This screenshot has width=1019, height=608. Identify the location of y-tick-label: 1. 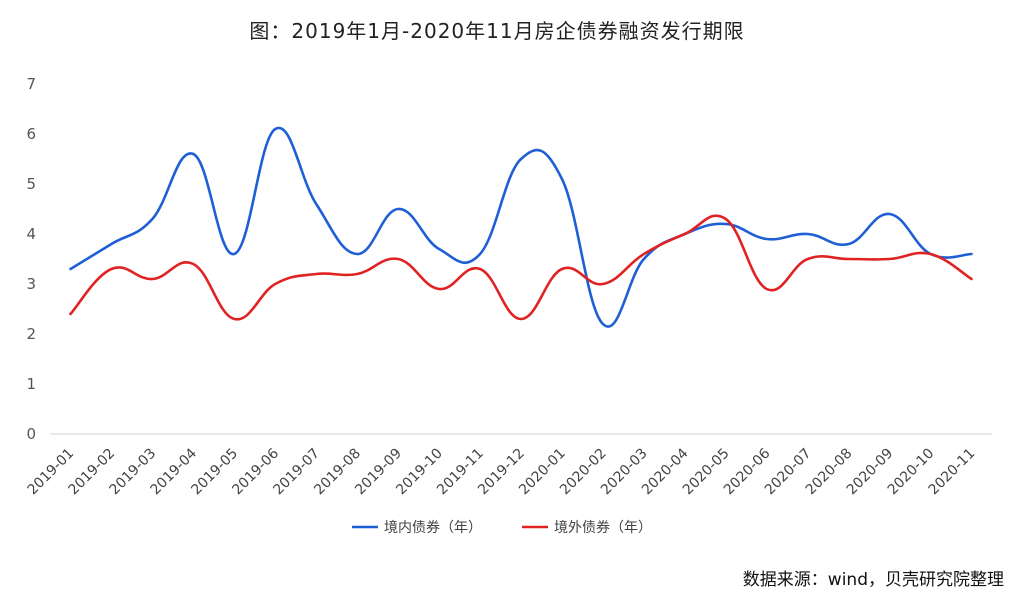
(31, 384).